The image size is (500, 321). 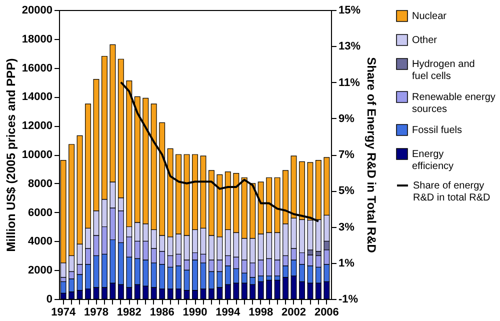 What do you see at coordinates (40, 242) in the screenshot?
I see `y-tick-label: 4000` at bounding box center [40, 242].